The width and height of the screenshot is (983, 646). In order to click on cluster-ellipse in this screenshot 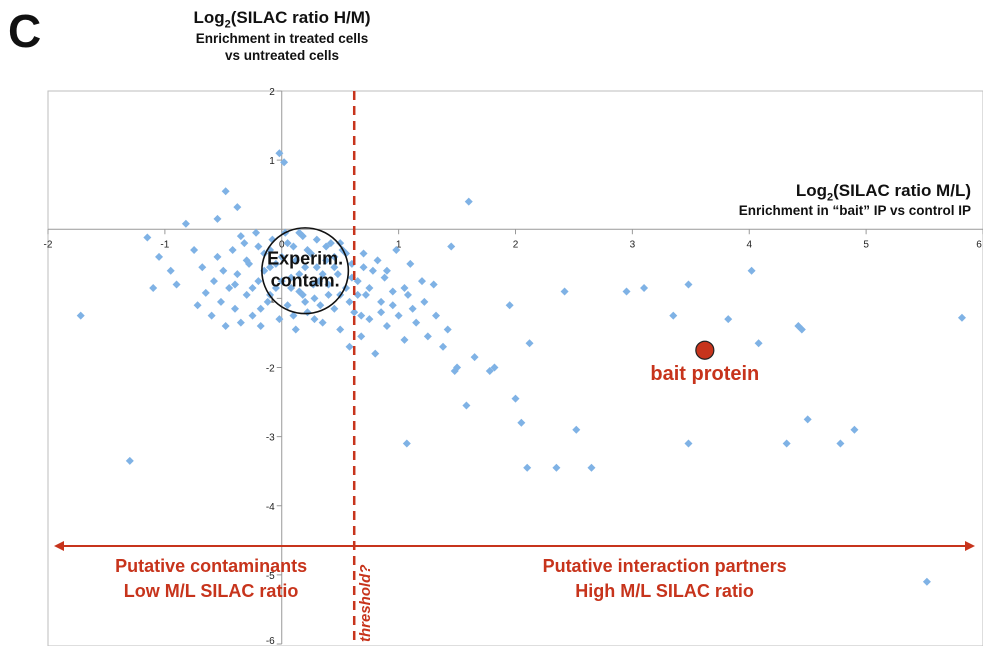, I will do `click(305, 271)`.